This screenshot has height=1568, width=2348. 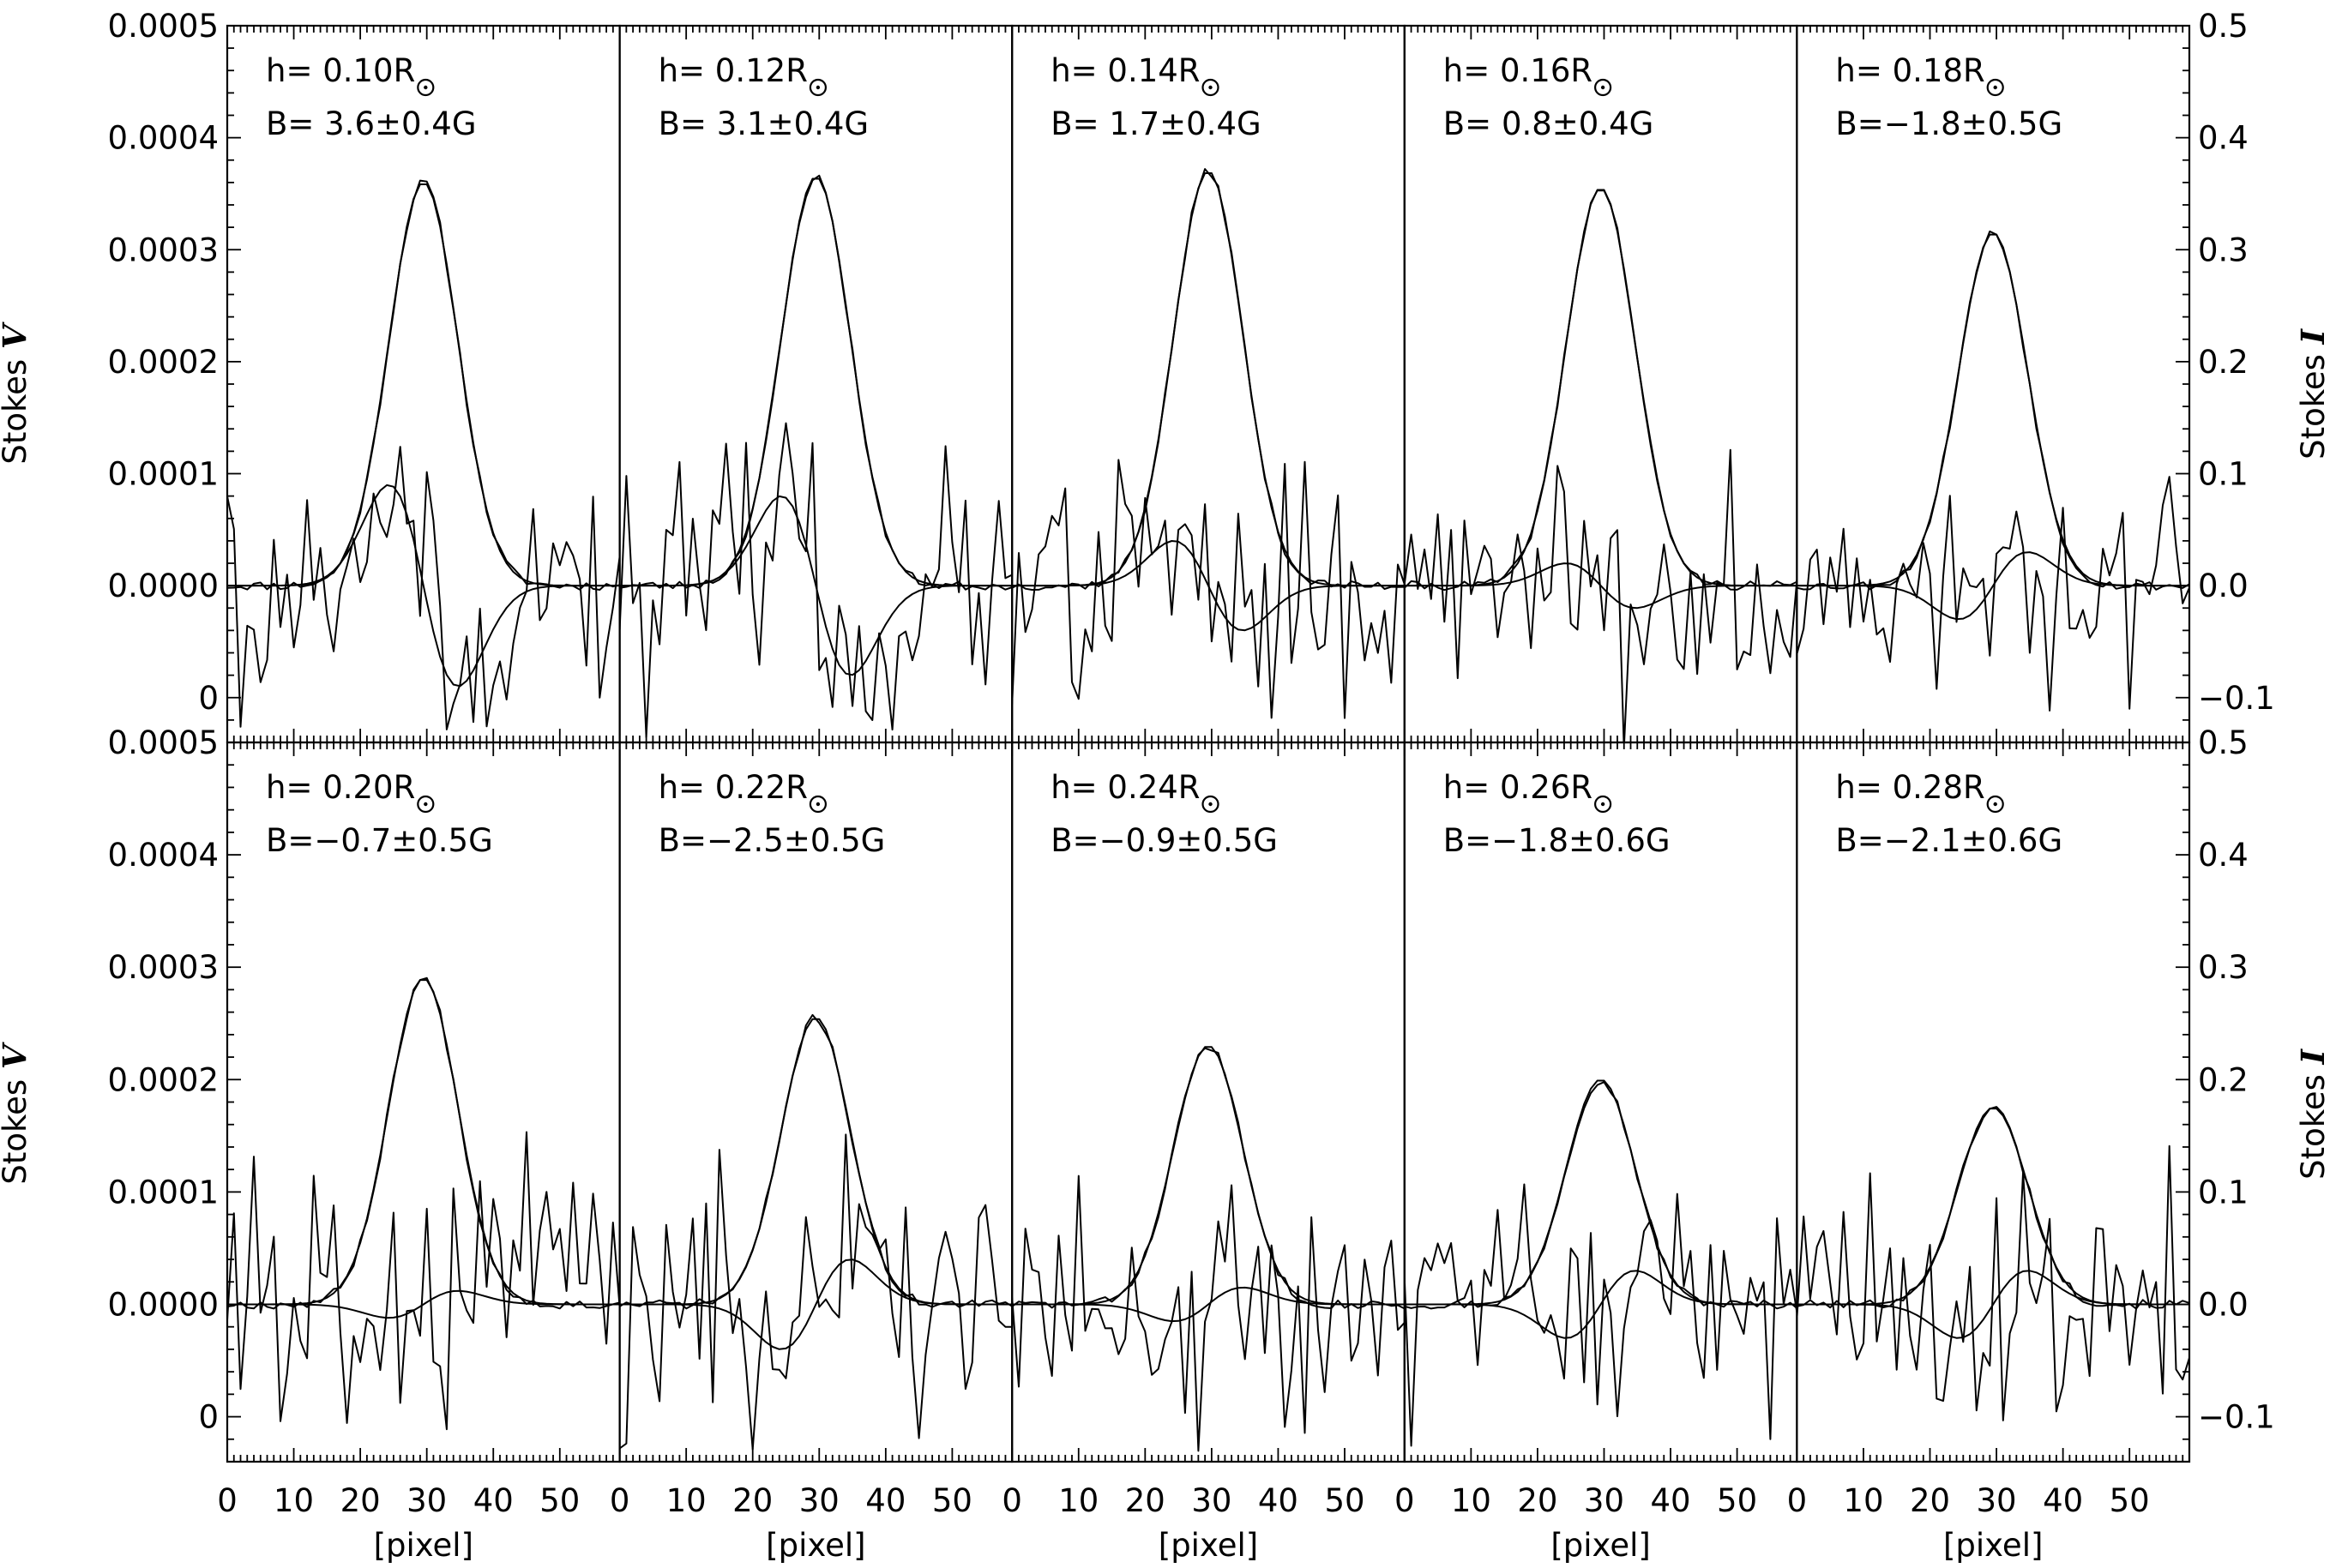 What do you see at coordinates (163, 1079) in the screenshot?
I see `left-tick-label: 0.0002` at bounding box center [163, 1079].